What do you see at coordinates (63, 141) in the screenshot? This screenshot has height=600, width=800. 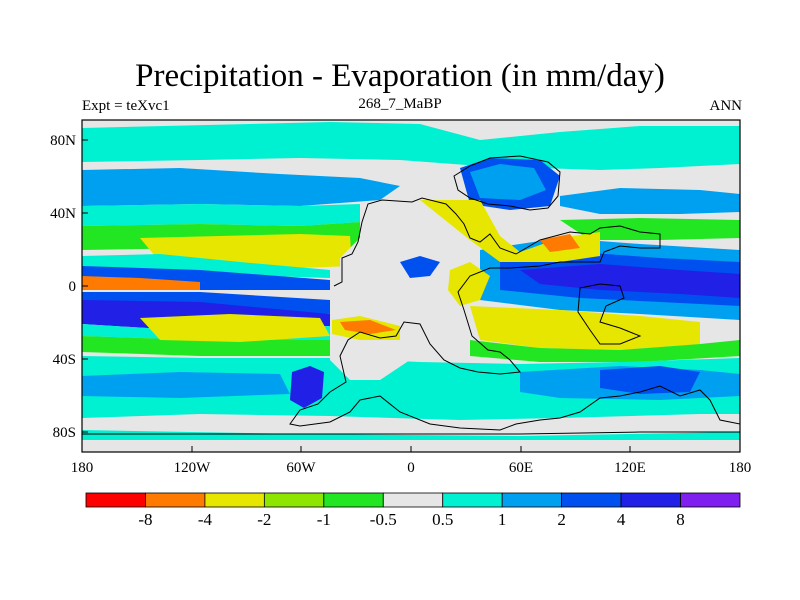 I see `ytick-label-80n: 80N` at bounding box center [63, 141].